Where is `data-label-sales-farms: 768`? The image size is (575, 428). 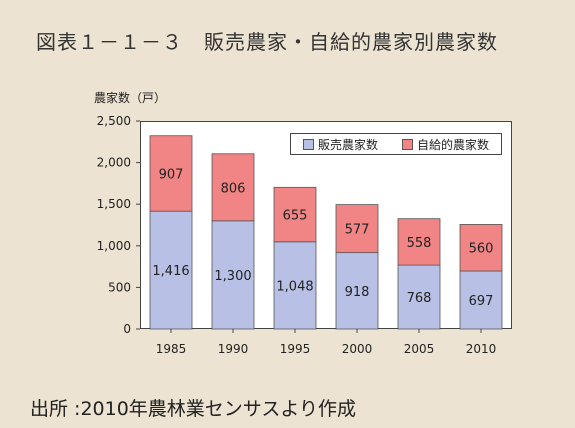
data-label-sales-farms: 768 is located at coordinates (419, 298).